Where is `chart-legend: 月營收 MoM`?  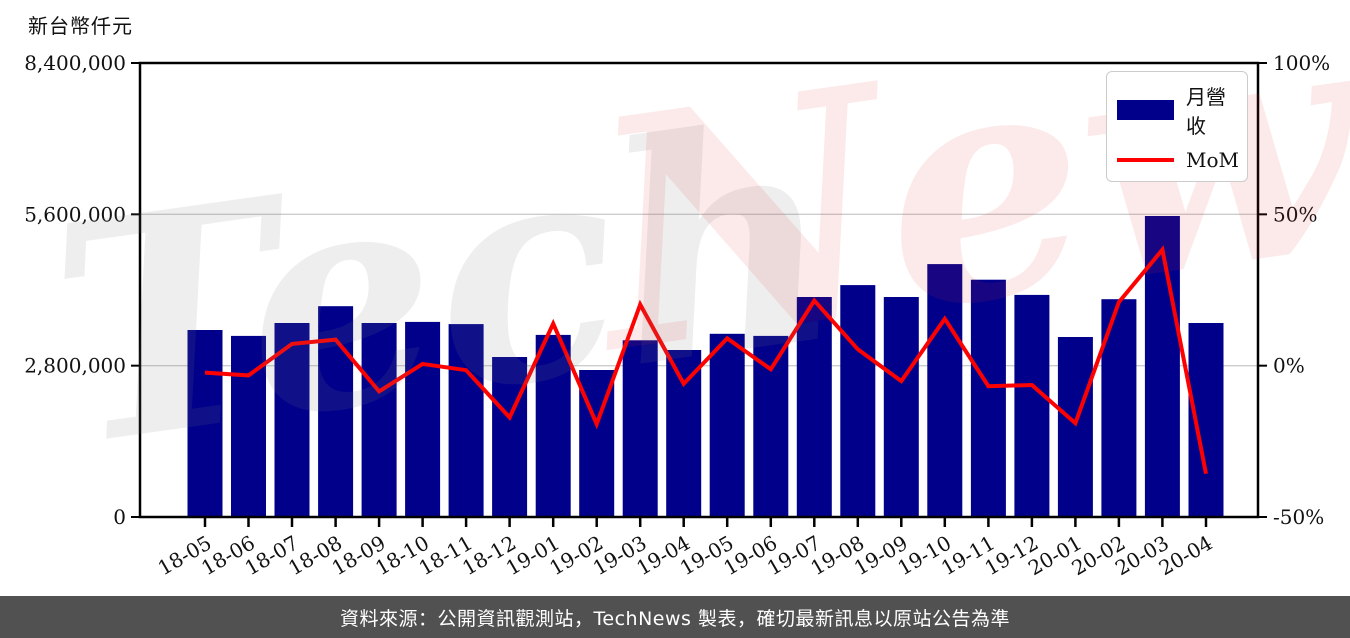 chart-legend: 月營收 MoM is located at coordinates (1177, 126).